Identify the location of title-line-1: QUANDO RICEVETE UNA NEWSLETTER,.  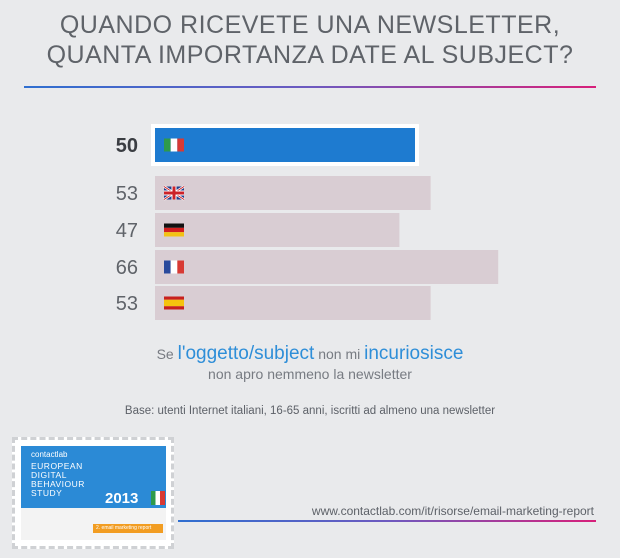
(310, 25).